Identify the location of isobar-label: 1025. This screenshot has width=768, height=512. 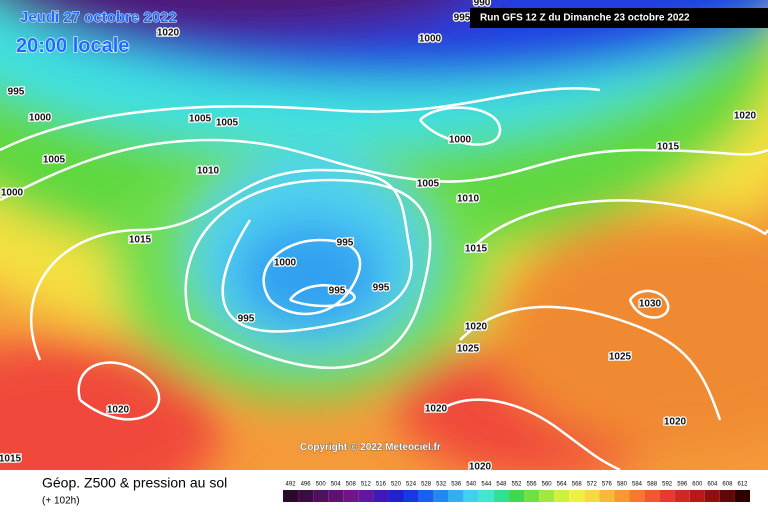
(620, 357).